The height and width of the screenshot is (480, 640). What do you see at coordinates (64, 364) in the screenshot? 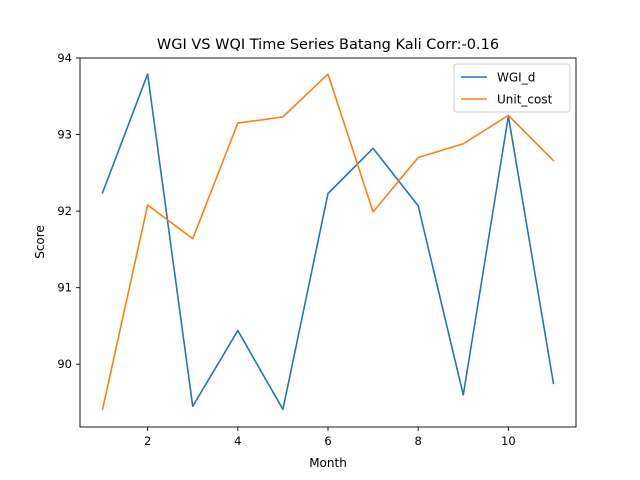
I see `y-tick-label: 90` at bounding box center [64, 364].